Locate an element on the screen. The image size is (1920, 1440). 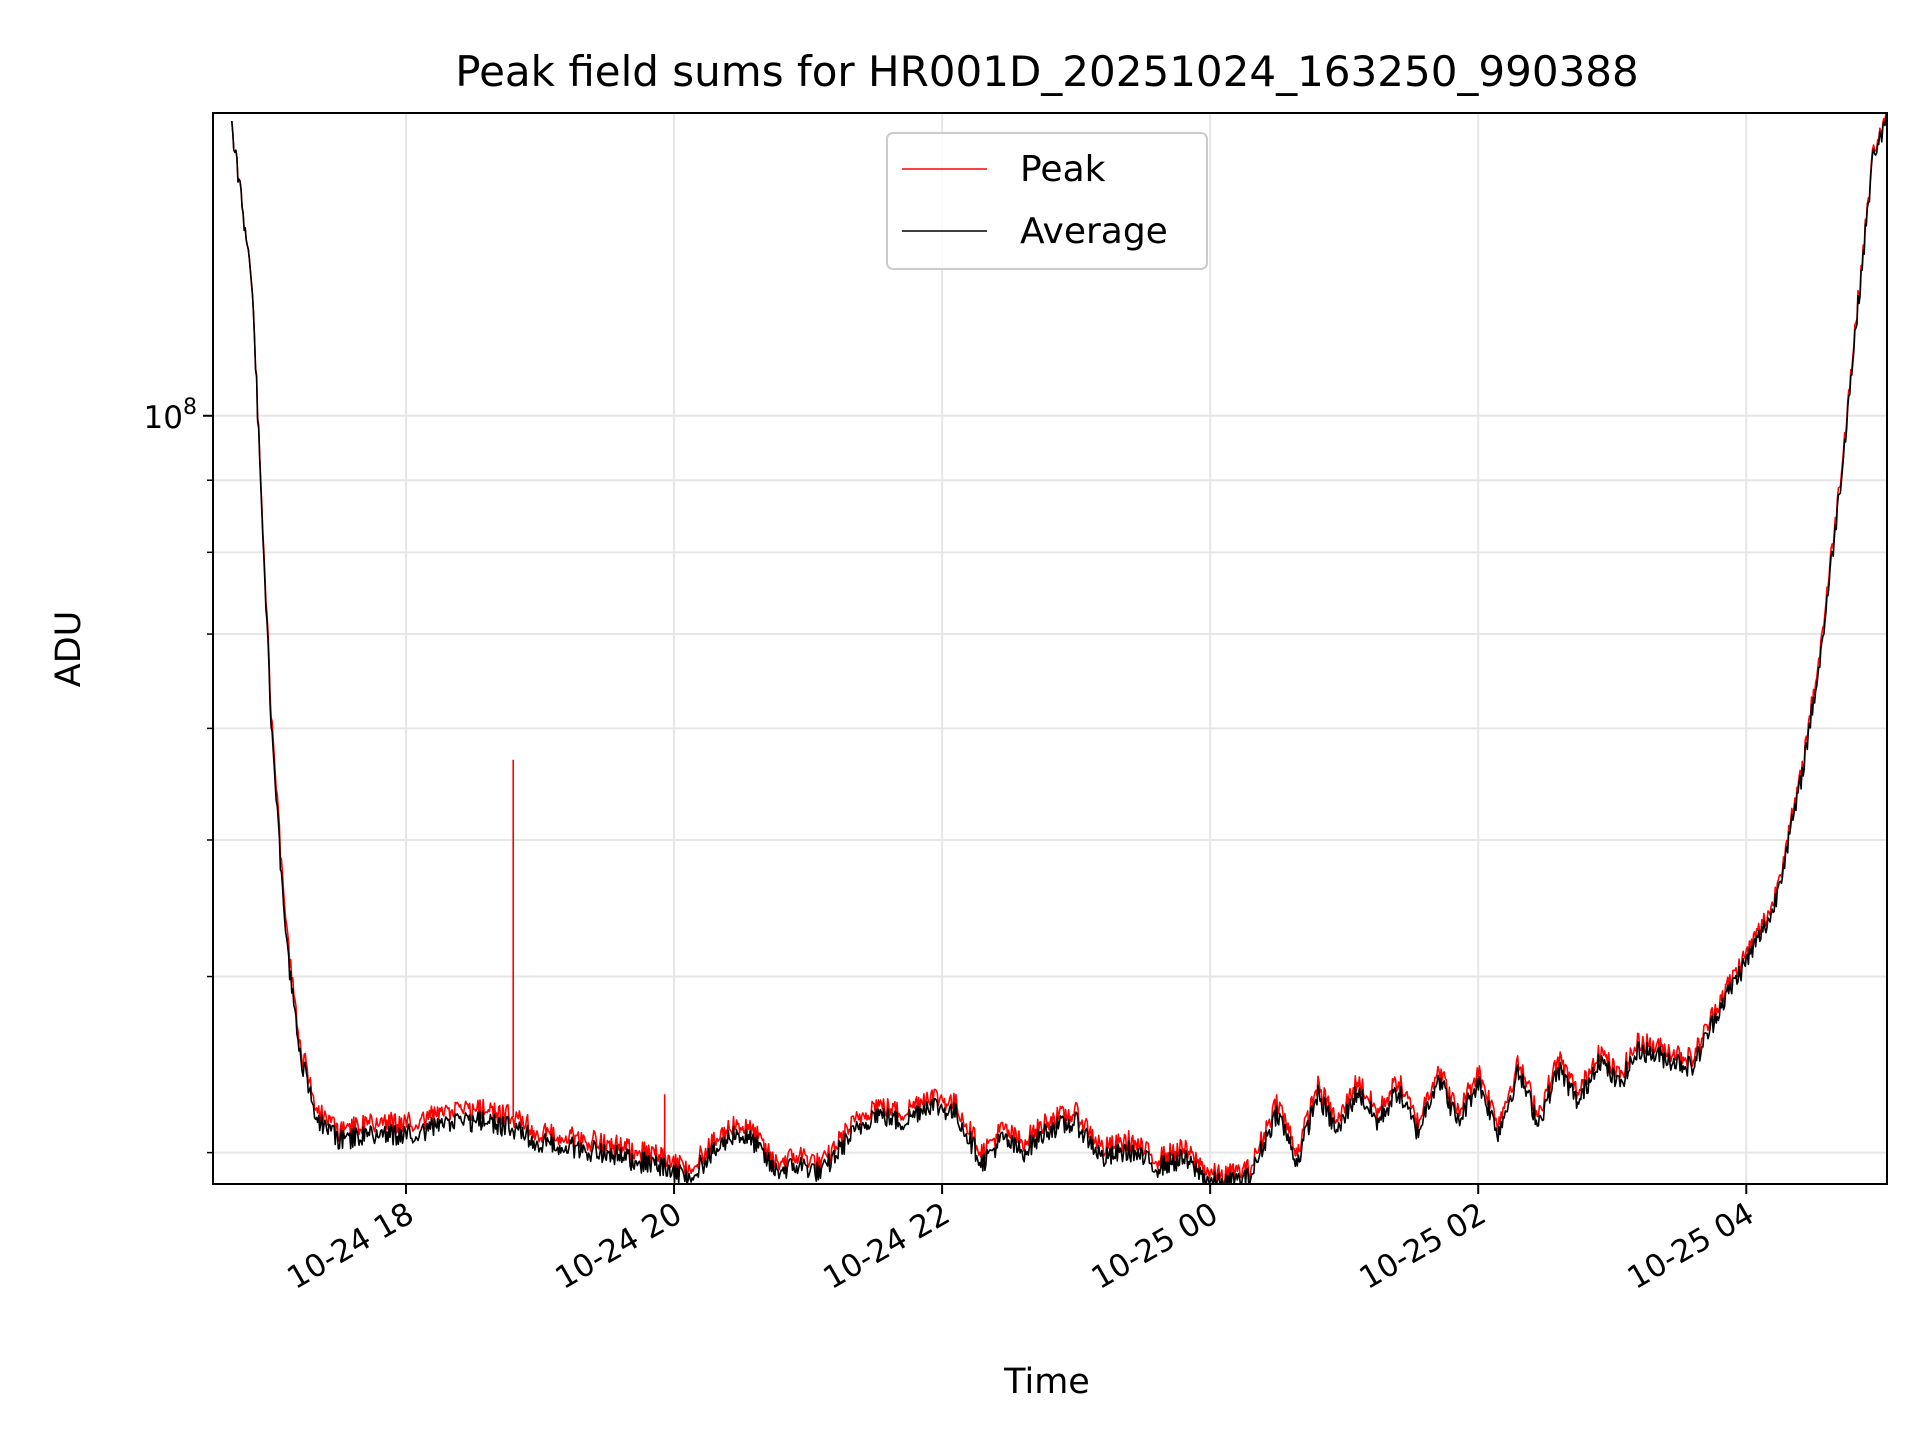
legend-peak-label: Peak is located at coordinates (1063, 169).